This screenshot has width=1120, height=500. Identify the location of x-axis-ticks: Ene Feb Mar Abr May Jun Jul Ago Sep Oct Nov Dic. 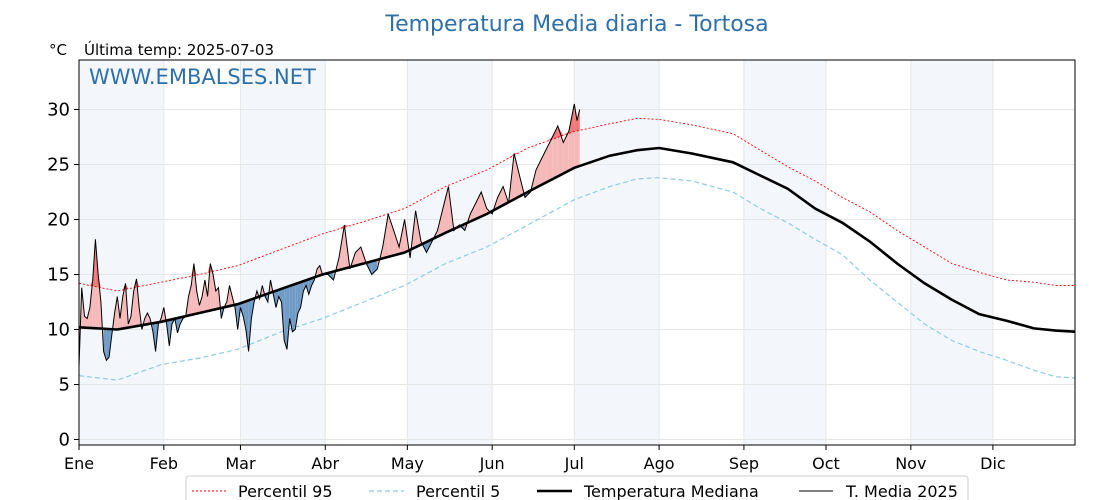
(535, 459).